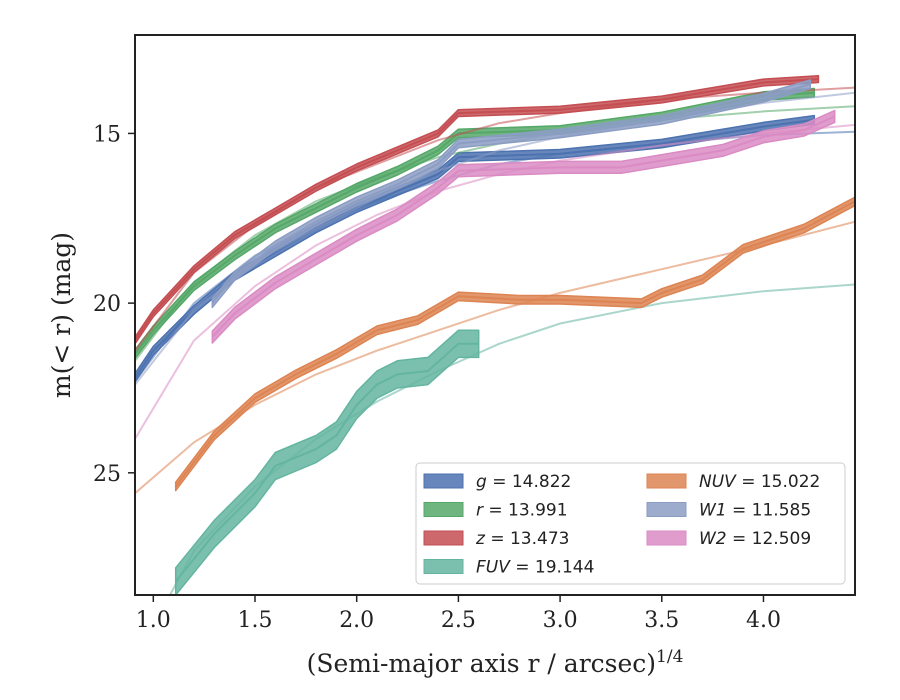 The height and width of the screenshot is (700, 900). I want to click on y-tick-label: 15, so click(107, 134).